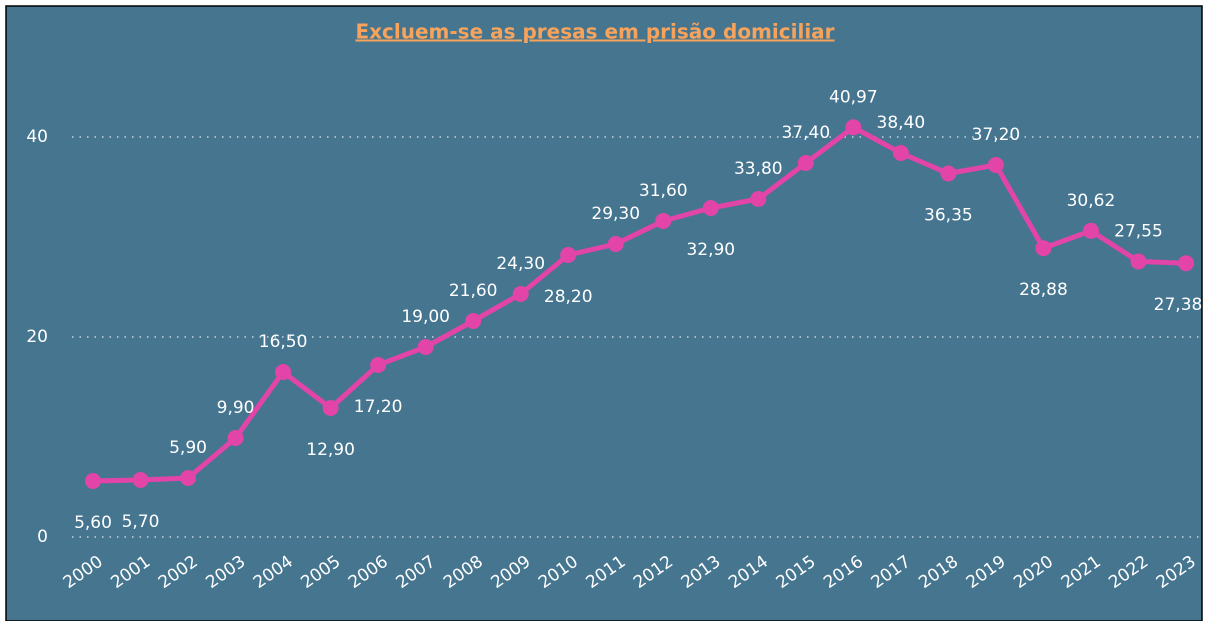  Describe the element at coordinates (1178, 305) in the screenshot. I see `data-label: 27,38` at that location.